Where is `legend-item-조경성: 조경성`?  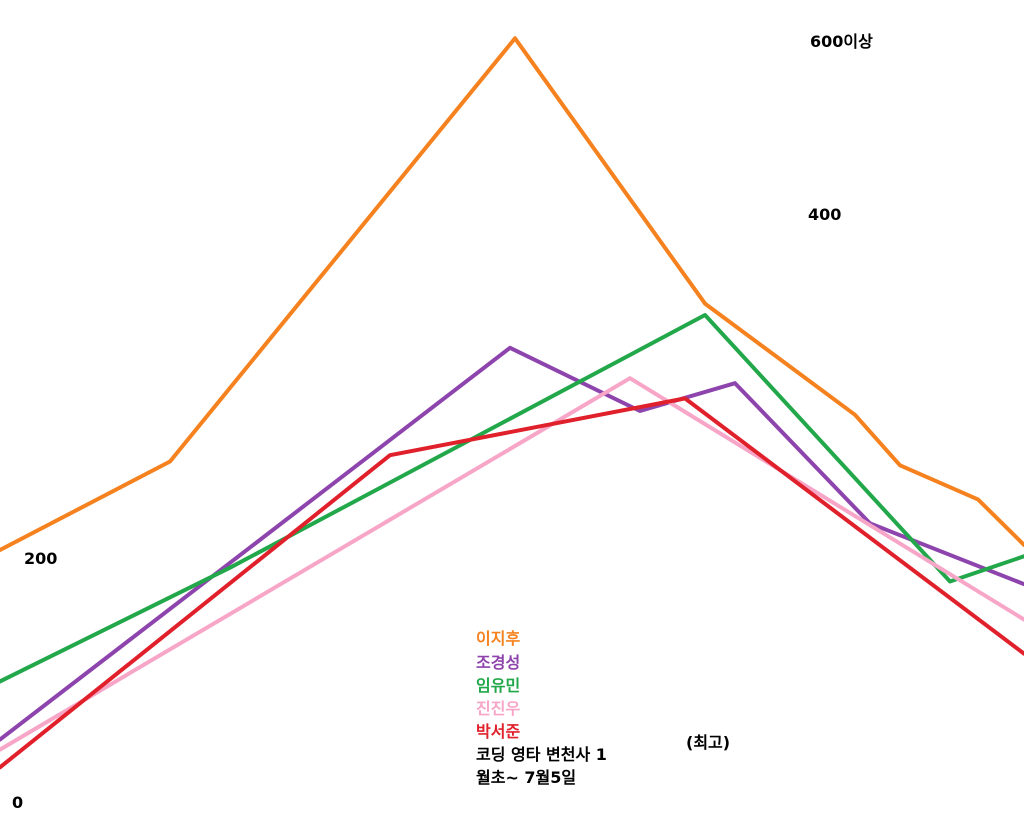 legend-item-조경성: 조경성 is located at coordinates (498, 662).